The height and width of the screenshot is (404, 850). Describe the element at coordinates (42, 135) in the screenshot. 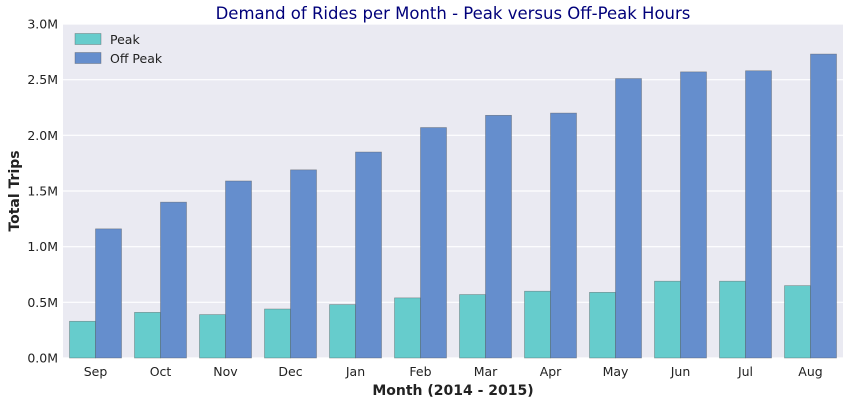

I see `y-tick-label: 2.0M` at that location.